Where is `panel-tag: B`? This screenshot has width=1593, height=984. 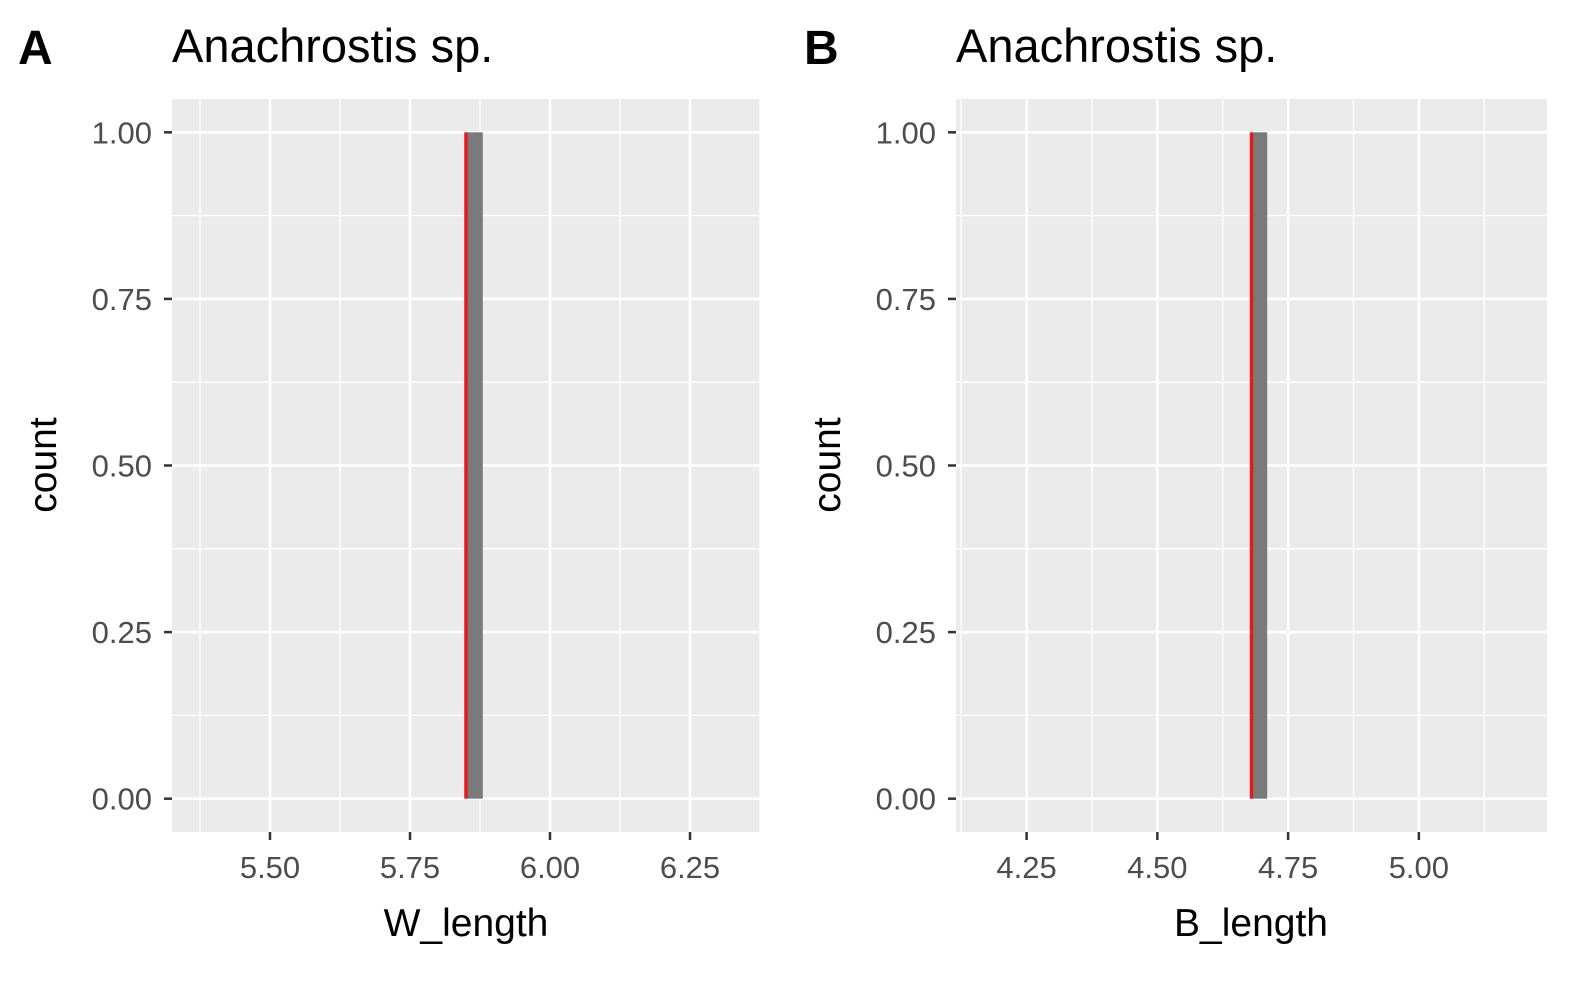 panel-tag: B is located at coordinates (821, 48).